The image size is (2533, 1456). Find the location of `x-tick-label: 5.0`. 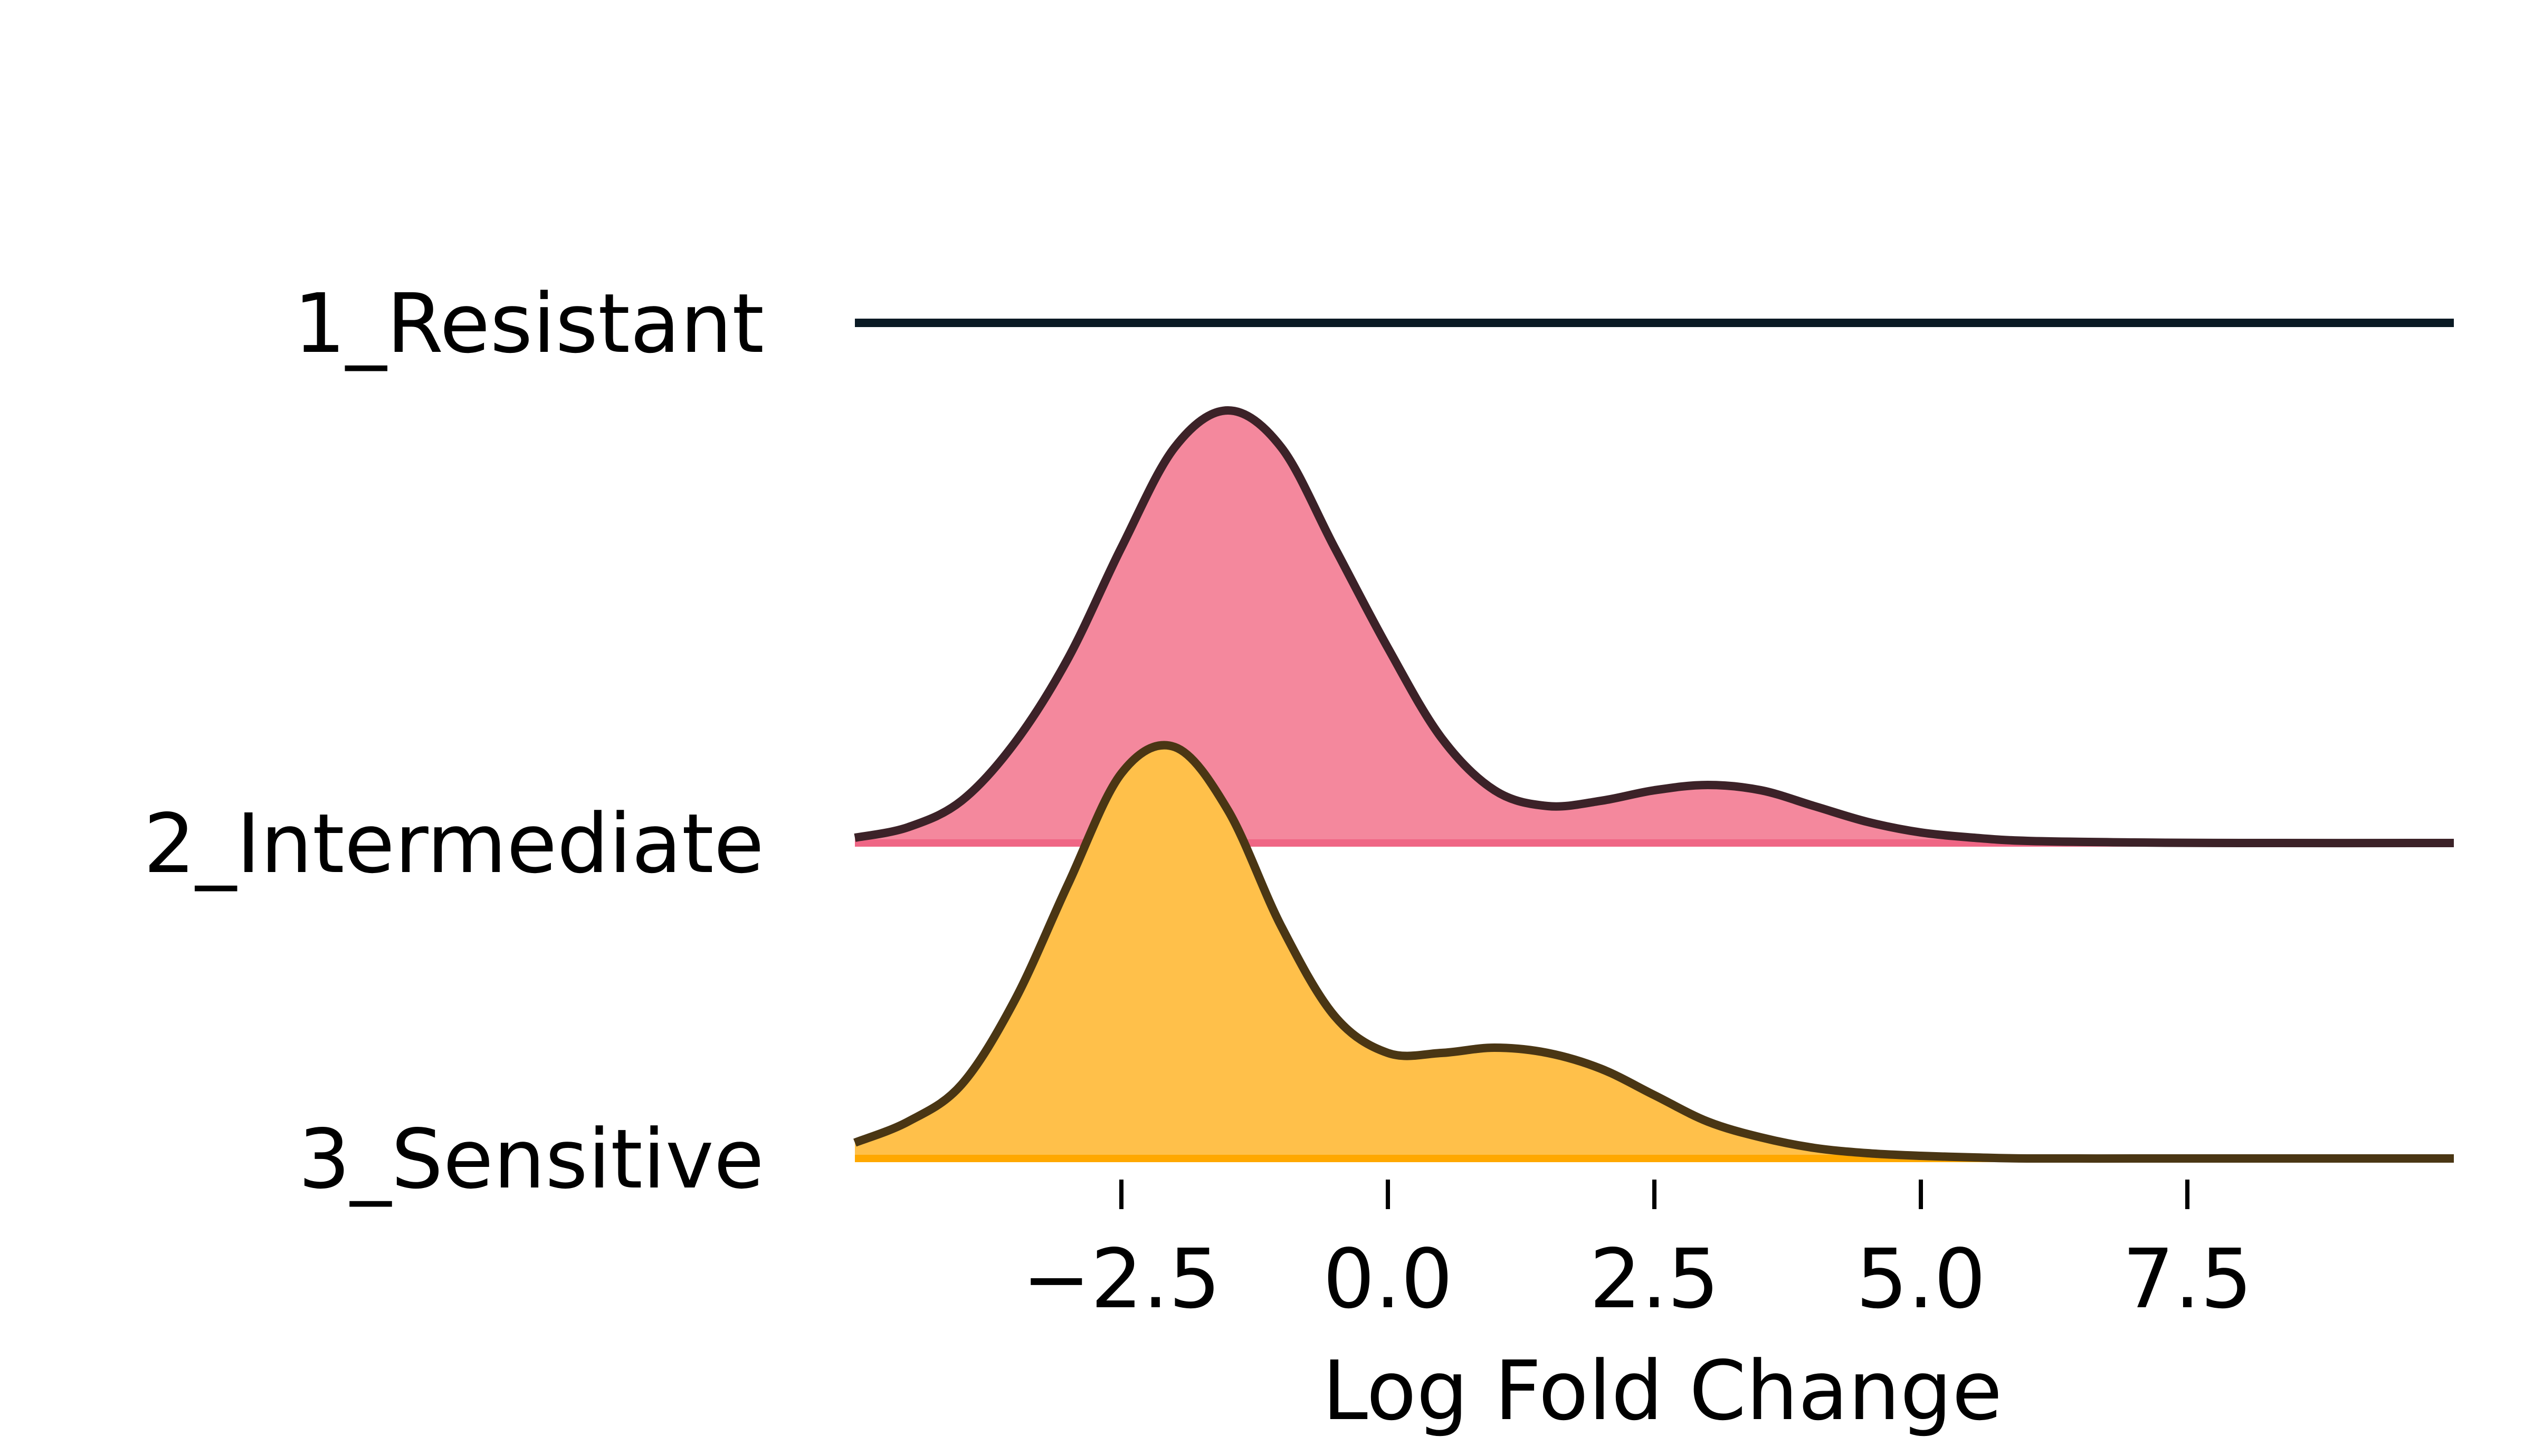

x-tick-label: 5.0 is located at coordinates (1921, 1279).